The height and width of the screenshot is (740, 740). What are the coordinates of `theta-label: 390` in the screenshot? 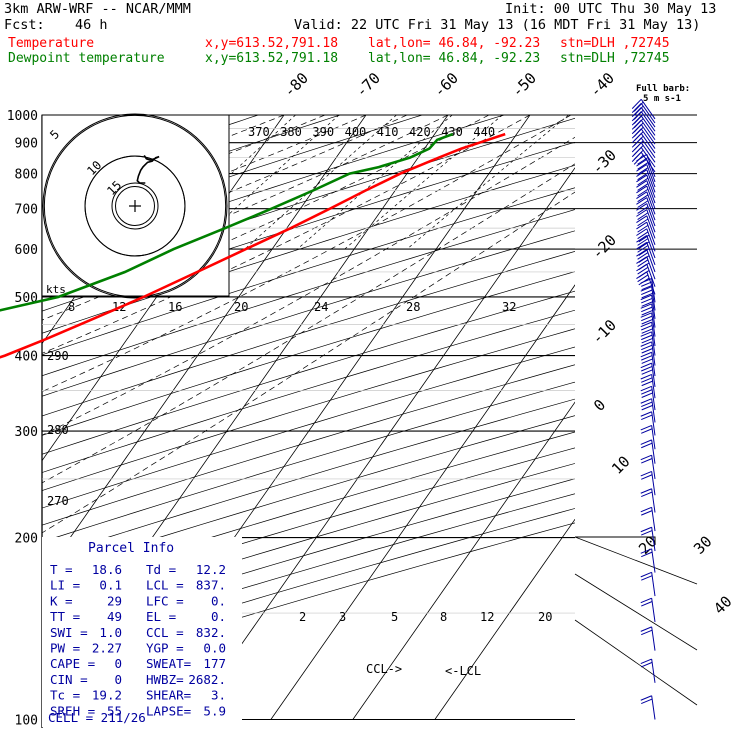 It's located at (323, 132).